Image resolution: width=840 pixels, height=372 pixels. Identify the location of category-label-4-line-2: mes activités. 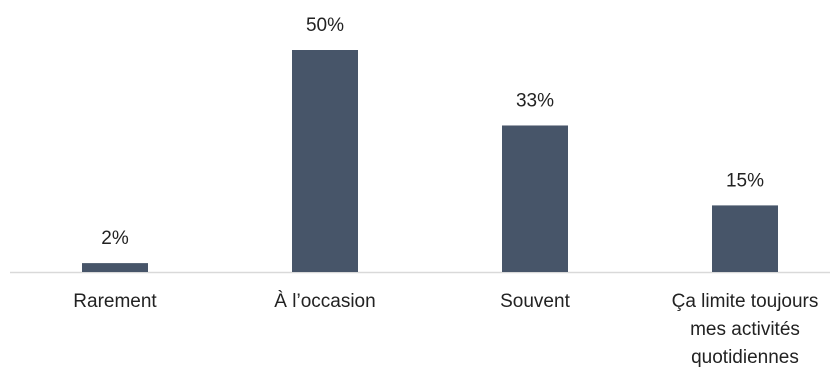
(745, 329).